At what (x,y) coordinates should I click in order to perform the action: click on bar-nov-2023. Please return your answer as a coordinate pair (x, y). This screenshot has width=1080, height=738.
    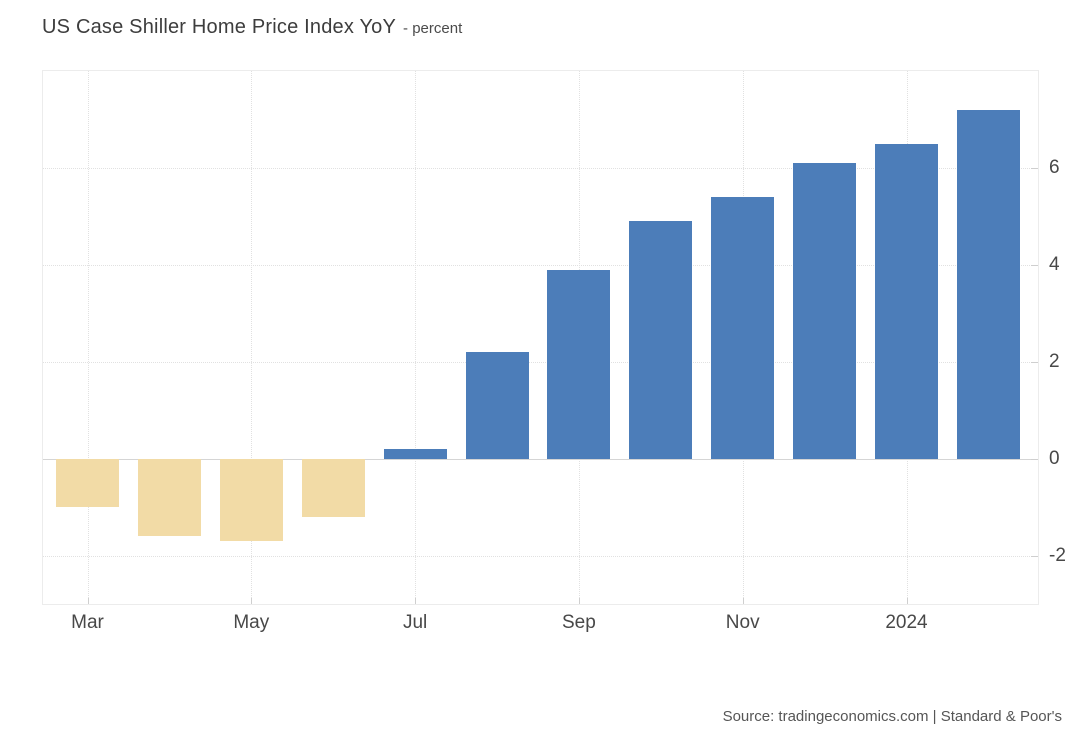
    Looking at the image, I should click on (743, 327).